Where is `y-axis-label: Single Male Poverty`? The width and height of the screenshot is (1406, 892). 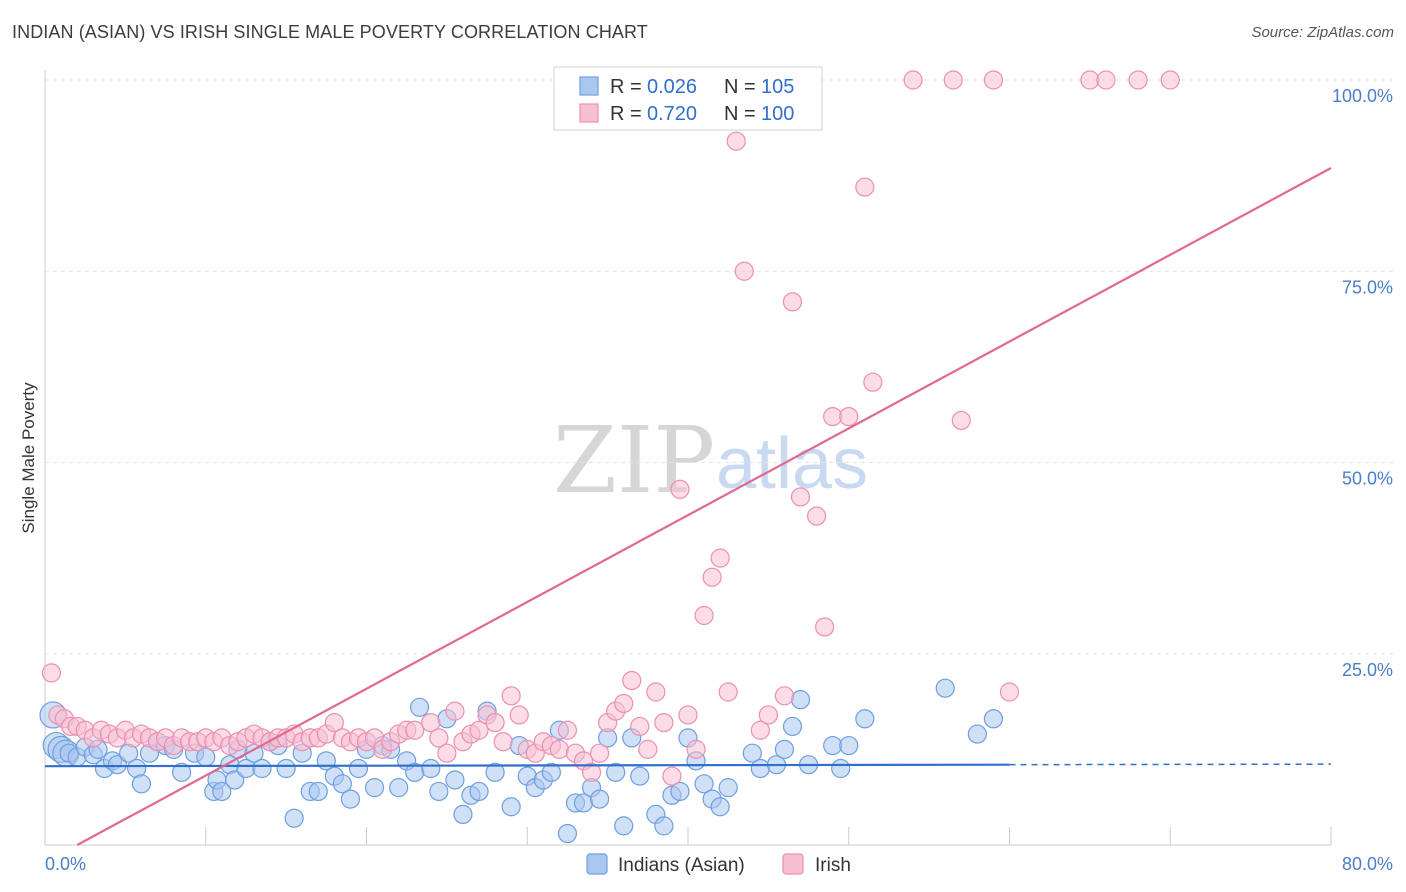 y-axis-label: Single Male Poverty is located at coordinates (28, 458).